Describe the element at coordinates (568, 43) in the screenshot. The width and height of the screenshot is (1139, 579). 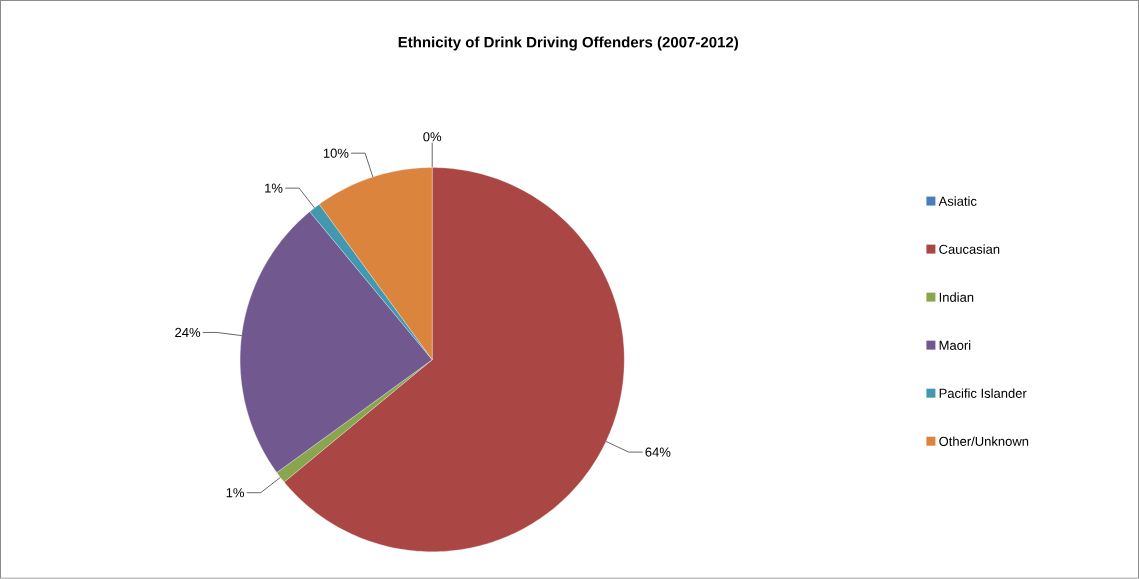
I see `chart-title: Ethnicity of Drink Driving Offenders (2007-2012)` at that location.